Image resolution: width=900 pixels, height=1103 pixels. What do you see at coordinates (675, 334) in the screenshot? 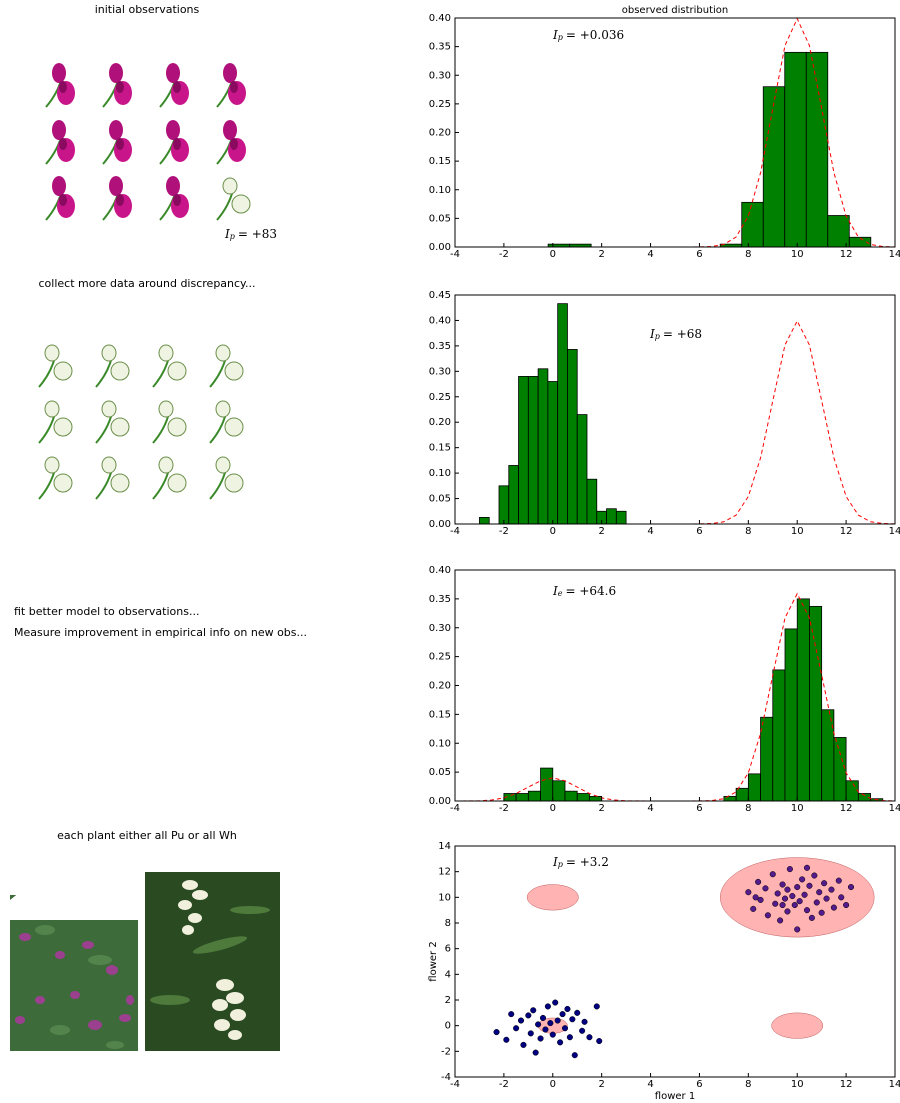
I see `annotation: Ip = +68` at bounding box center [675, 334].